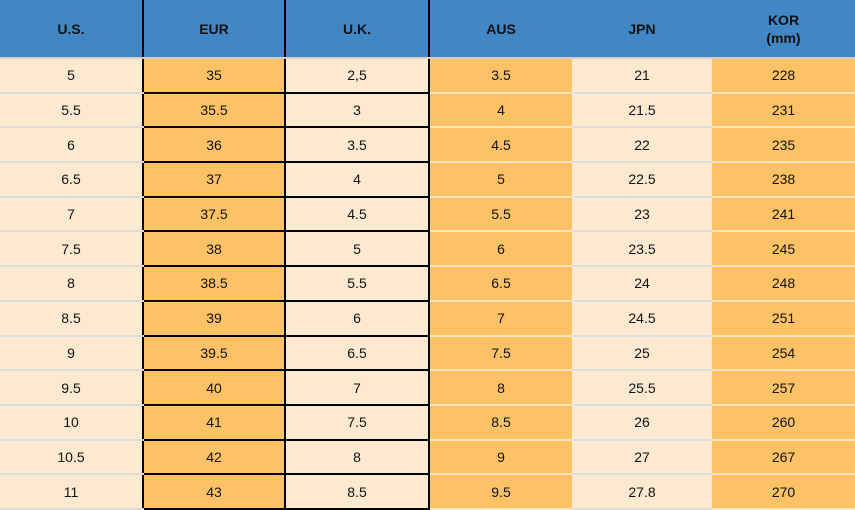 This screenshot has width=855, height=510. What do you see at coordinates (783, 284) in the screenshot?
I see `cell-kor: 248` at bounding box center [783, 284].